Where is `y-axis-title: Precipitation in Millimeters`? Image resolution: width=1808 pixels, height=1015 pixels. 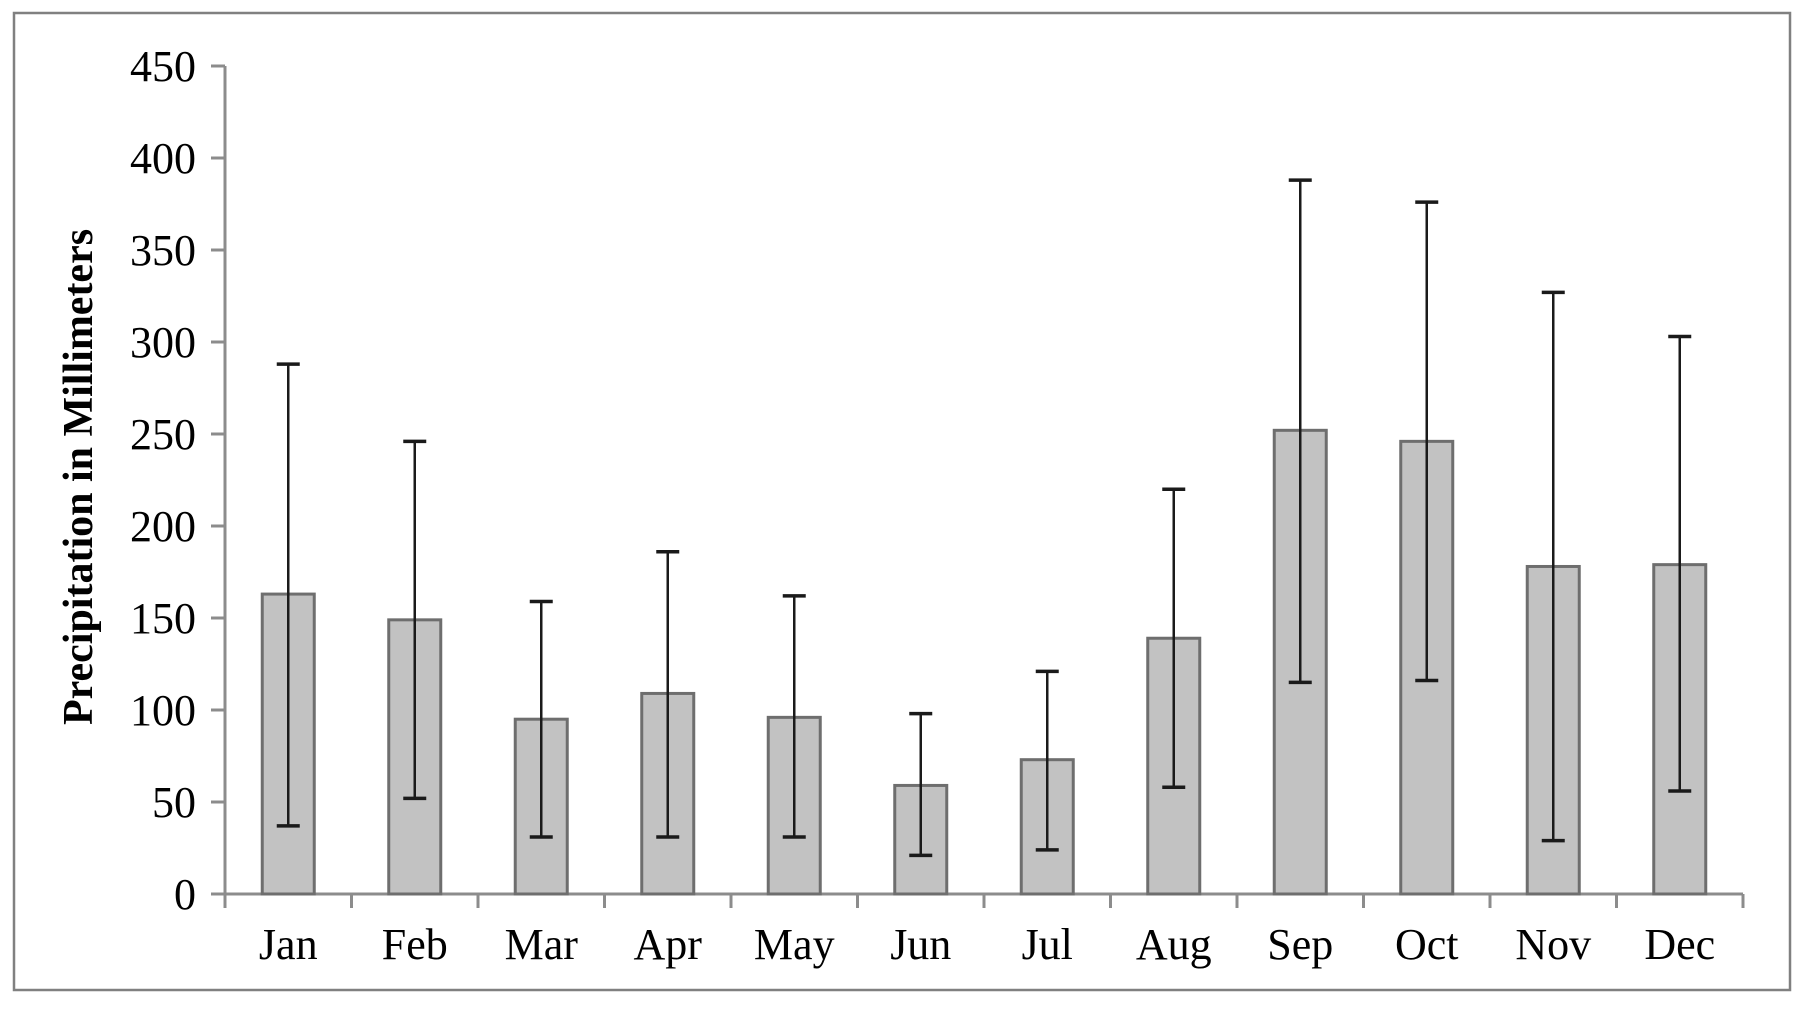 y-axis-title: Precipitation in Millimeters is located at coordinates (79, 477).